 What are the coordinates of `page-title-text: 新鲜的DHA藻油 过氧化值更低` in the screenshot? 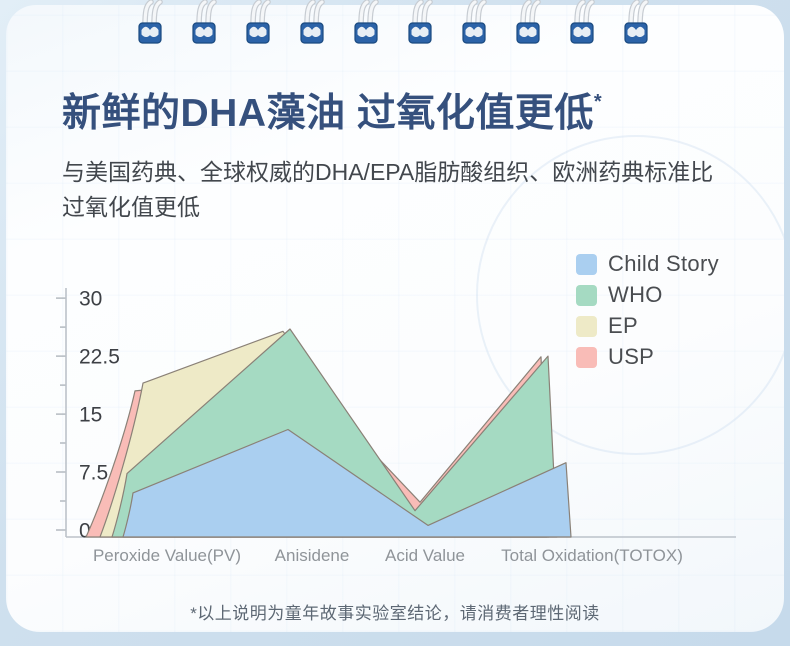 It's located at (328, 113).